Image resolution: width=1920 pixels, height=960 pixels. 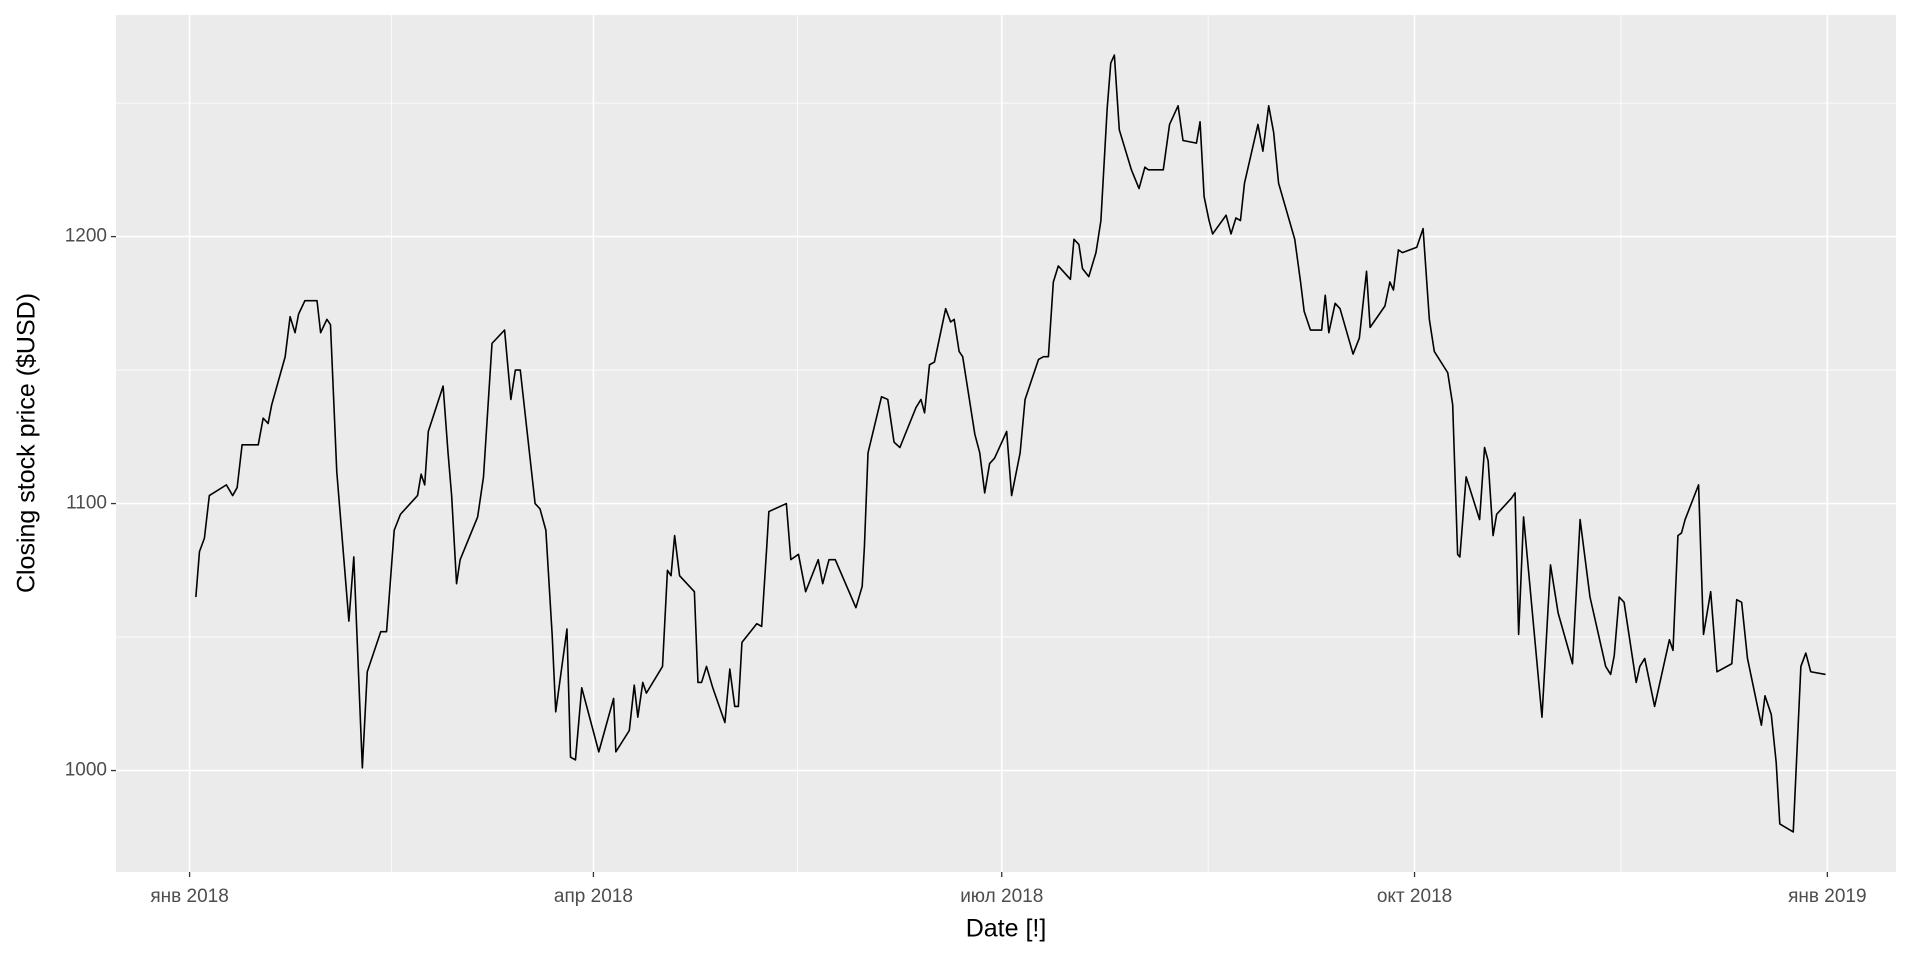 I want to click on x-tick-label: окт 2018, so click(x=1414, y=896).